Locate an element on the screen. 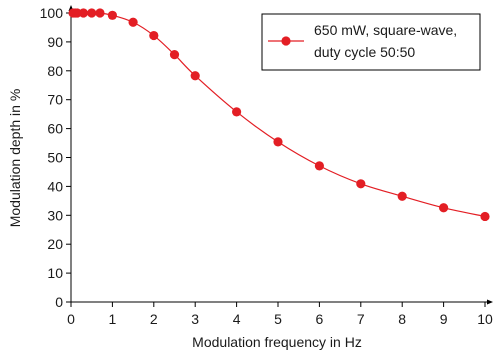 The width and height of the screenshot is (494, 361). y-tick-label: 10 is located at coordinates (55, 273).